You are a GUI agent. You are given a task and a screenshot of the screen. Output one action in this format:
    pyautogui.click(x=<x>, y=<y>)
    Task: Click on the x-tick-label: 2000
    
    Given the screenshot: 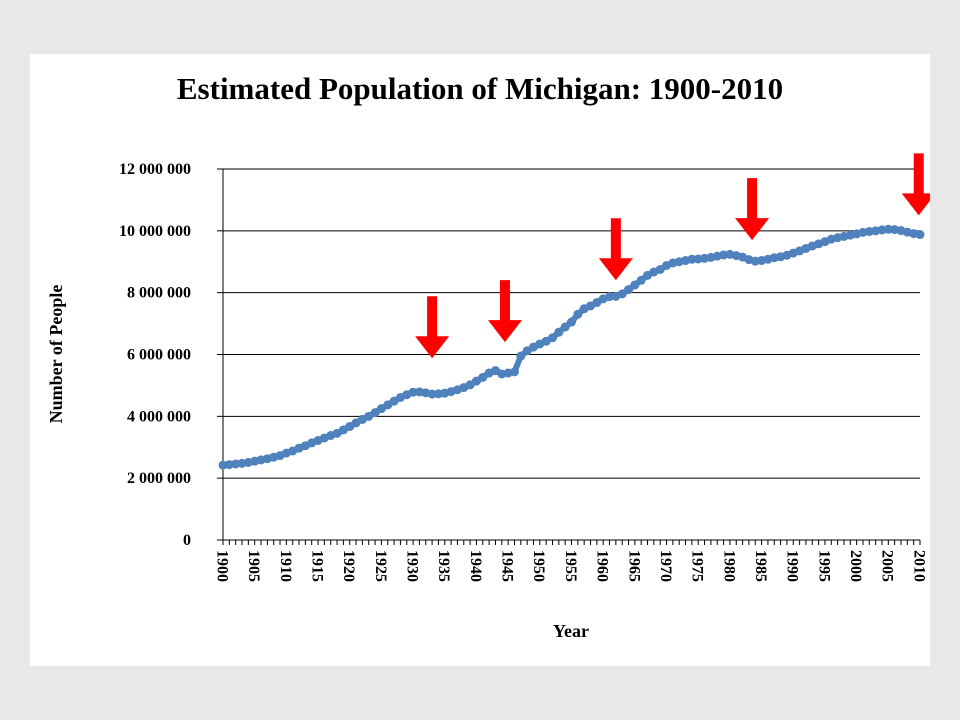 What is the action you would take?
    pyautogui.click(x=855, y=566)
    